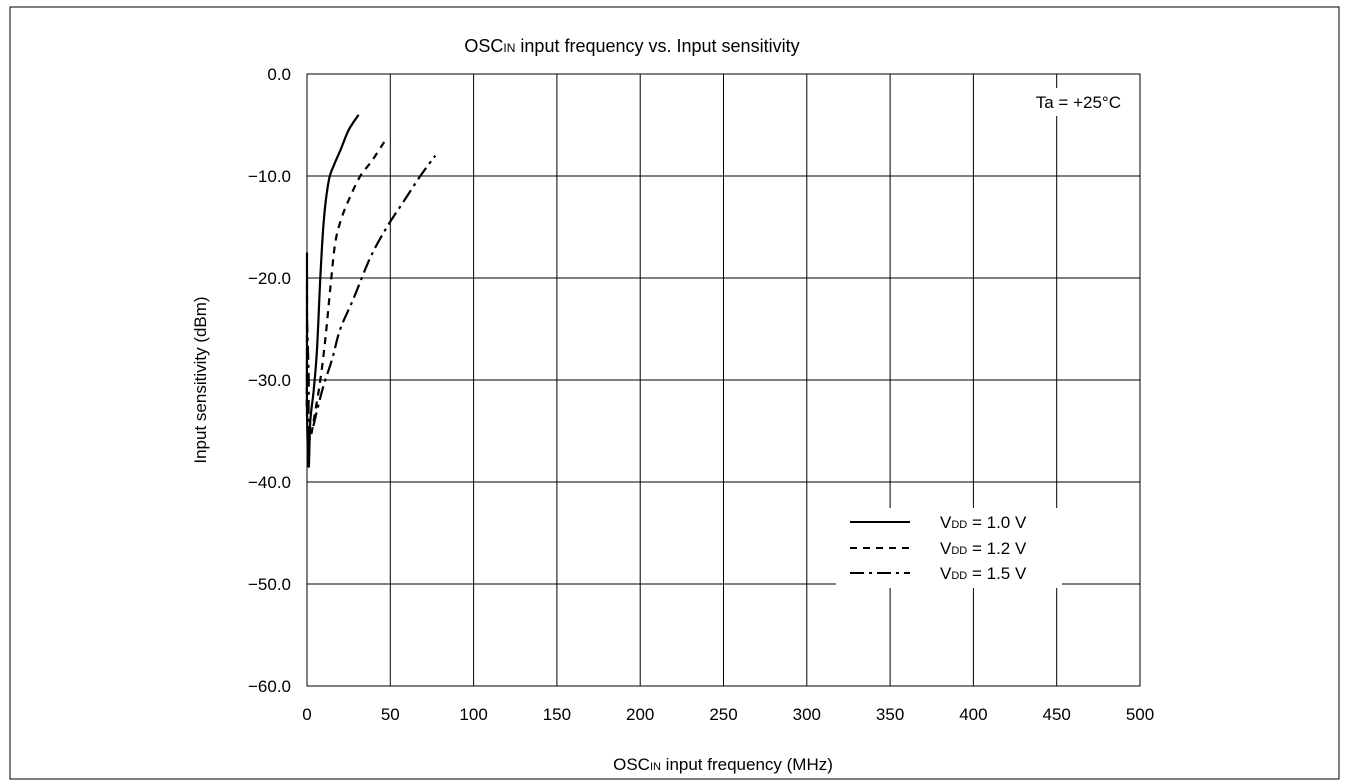  I want to click on y-axis-label: Input sensitivity (dBm), so click(200, 379).